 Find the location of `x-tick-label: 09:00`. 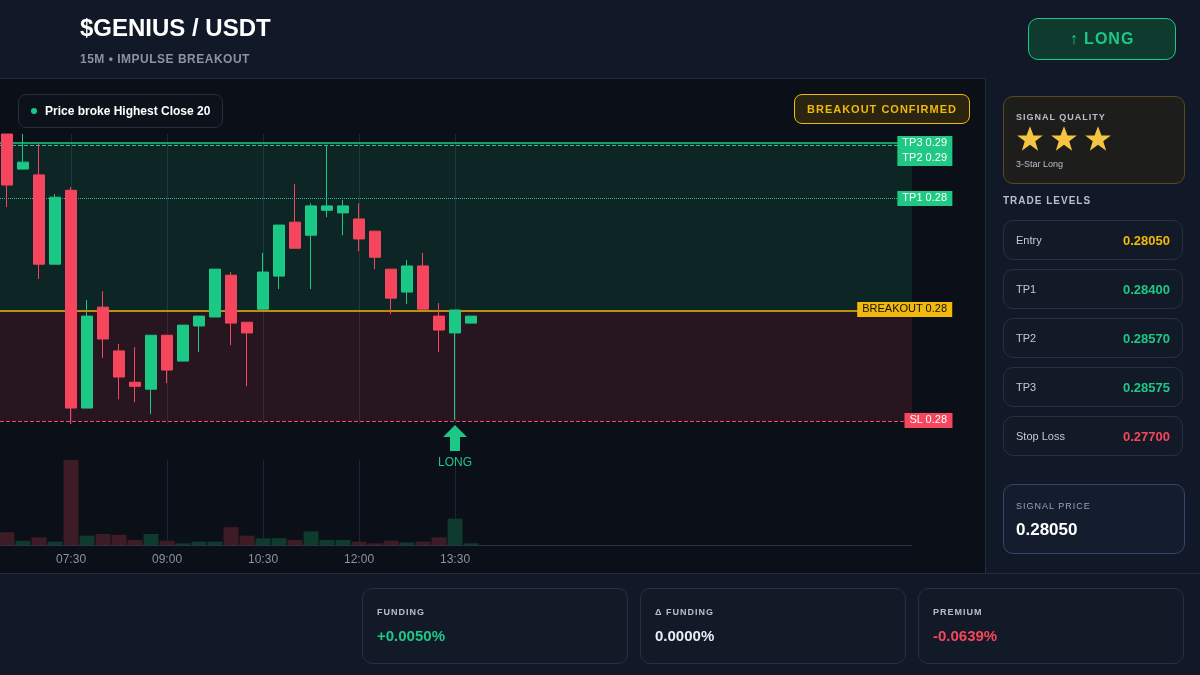

x-tick-label: 09:00 is located at coordinates (167, 559).